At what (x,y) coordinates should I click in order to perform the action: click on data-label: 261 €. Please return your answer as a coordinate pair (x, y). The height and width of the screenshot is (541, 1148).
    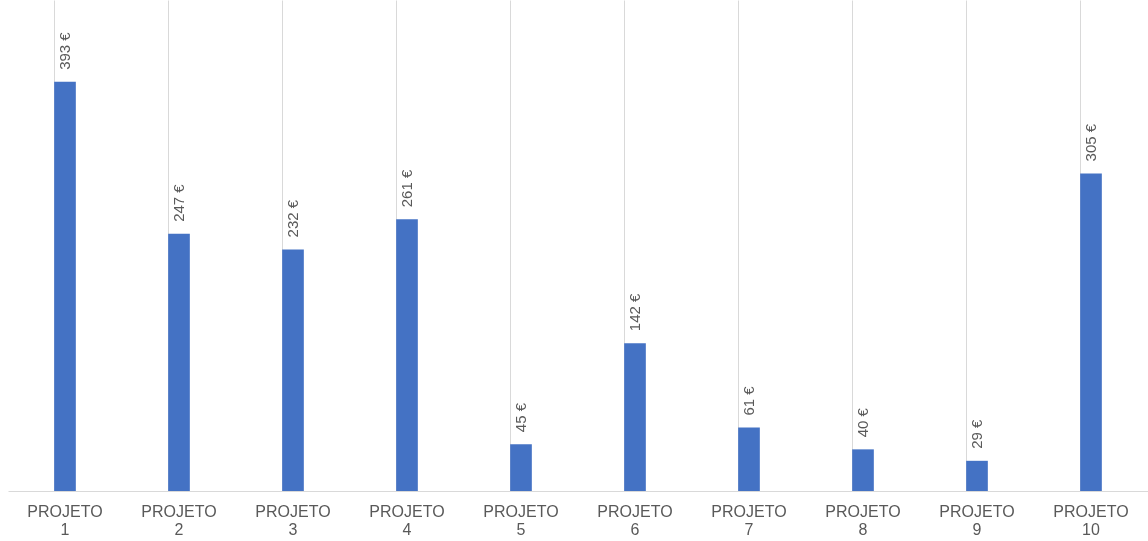
    Looking at the image, I should click on (406, 188).